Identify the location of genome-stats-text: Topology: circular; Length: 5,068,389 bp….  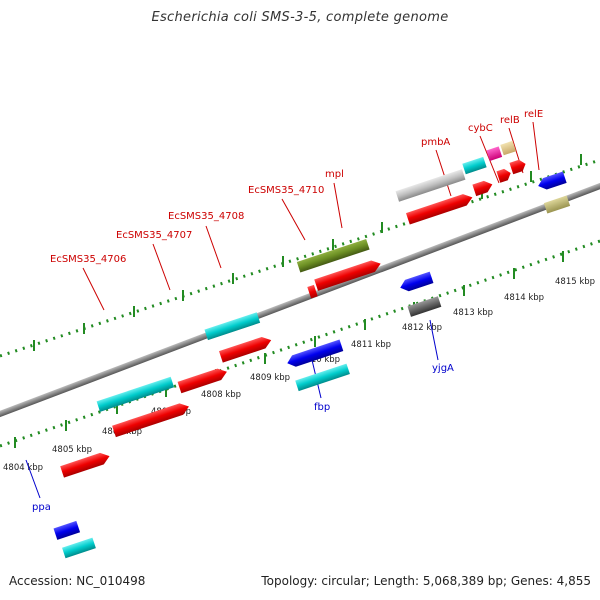
(426, 581).